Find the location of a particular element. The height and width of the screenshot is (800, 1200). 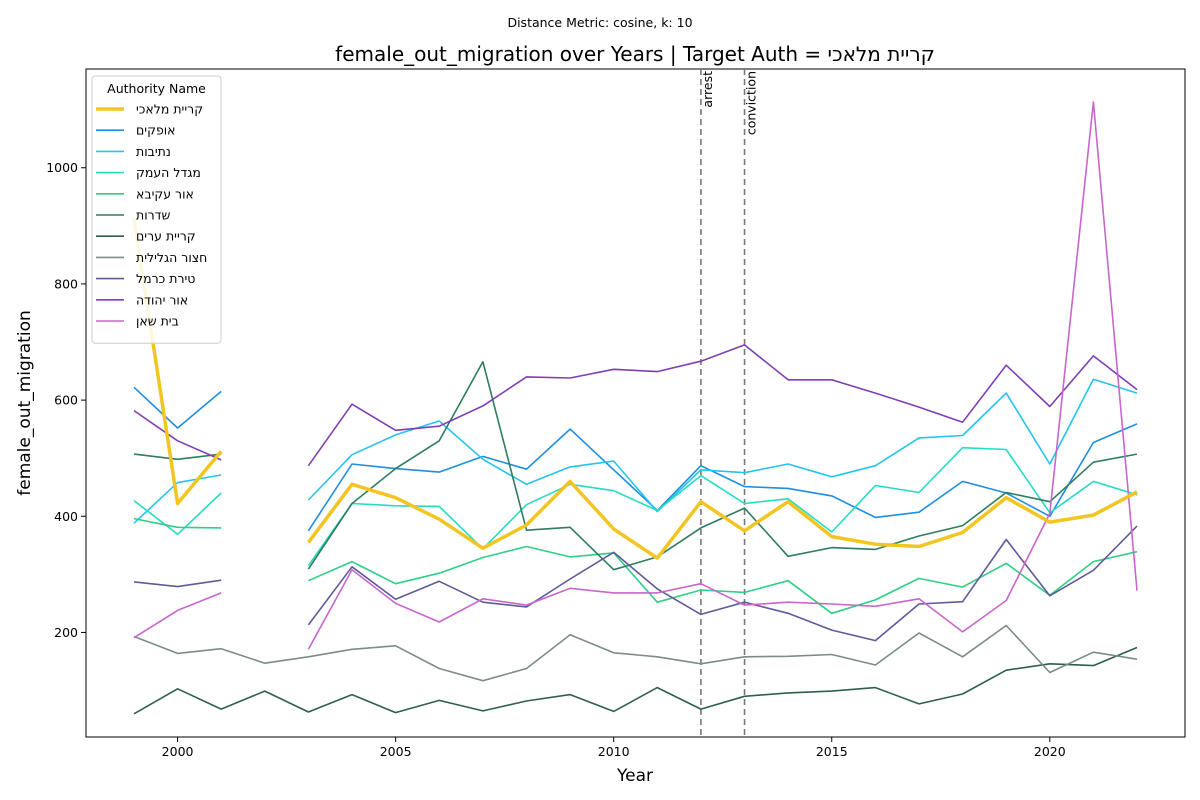

legend-entry-label: אופקים is located at coordinates (156, 130).